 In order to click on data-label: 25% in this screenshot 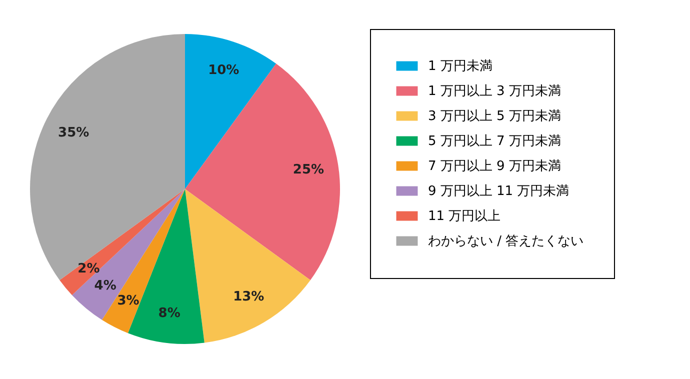, I will do `click(308, 170)`.